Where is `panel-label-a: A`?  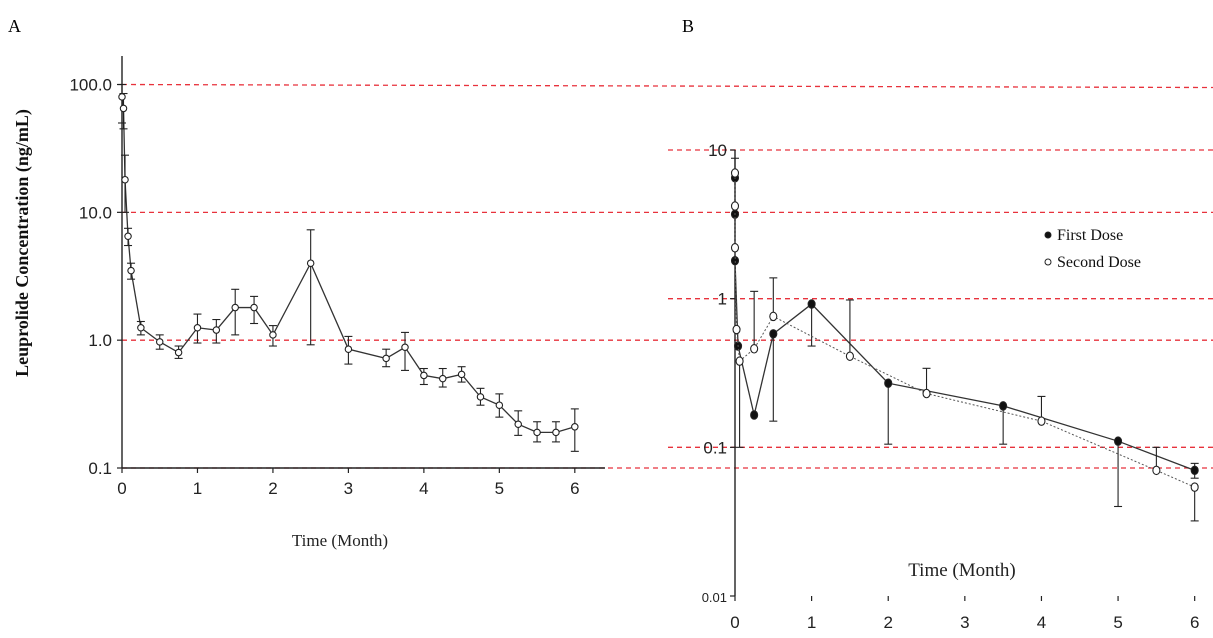 panel-label-a: A is located at coordinates (14, 26).